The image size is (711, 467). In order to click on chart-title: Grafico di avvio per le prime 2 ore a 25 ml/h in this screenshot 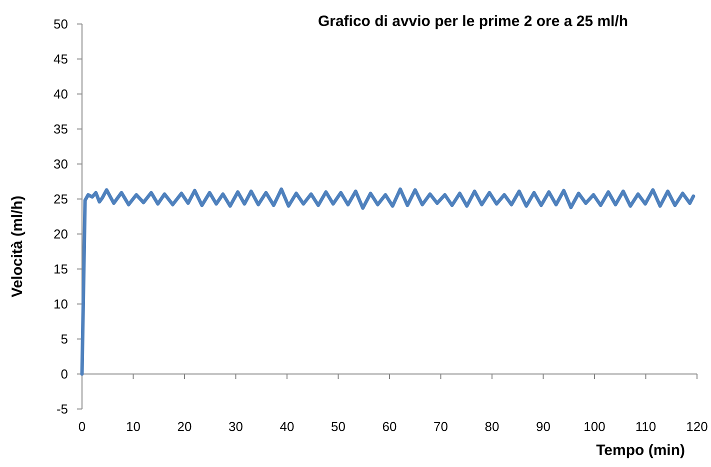, I will do `click(473, 21)`.